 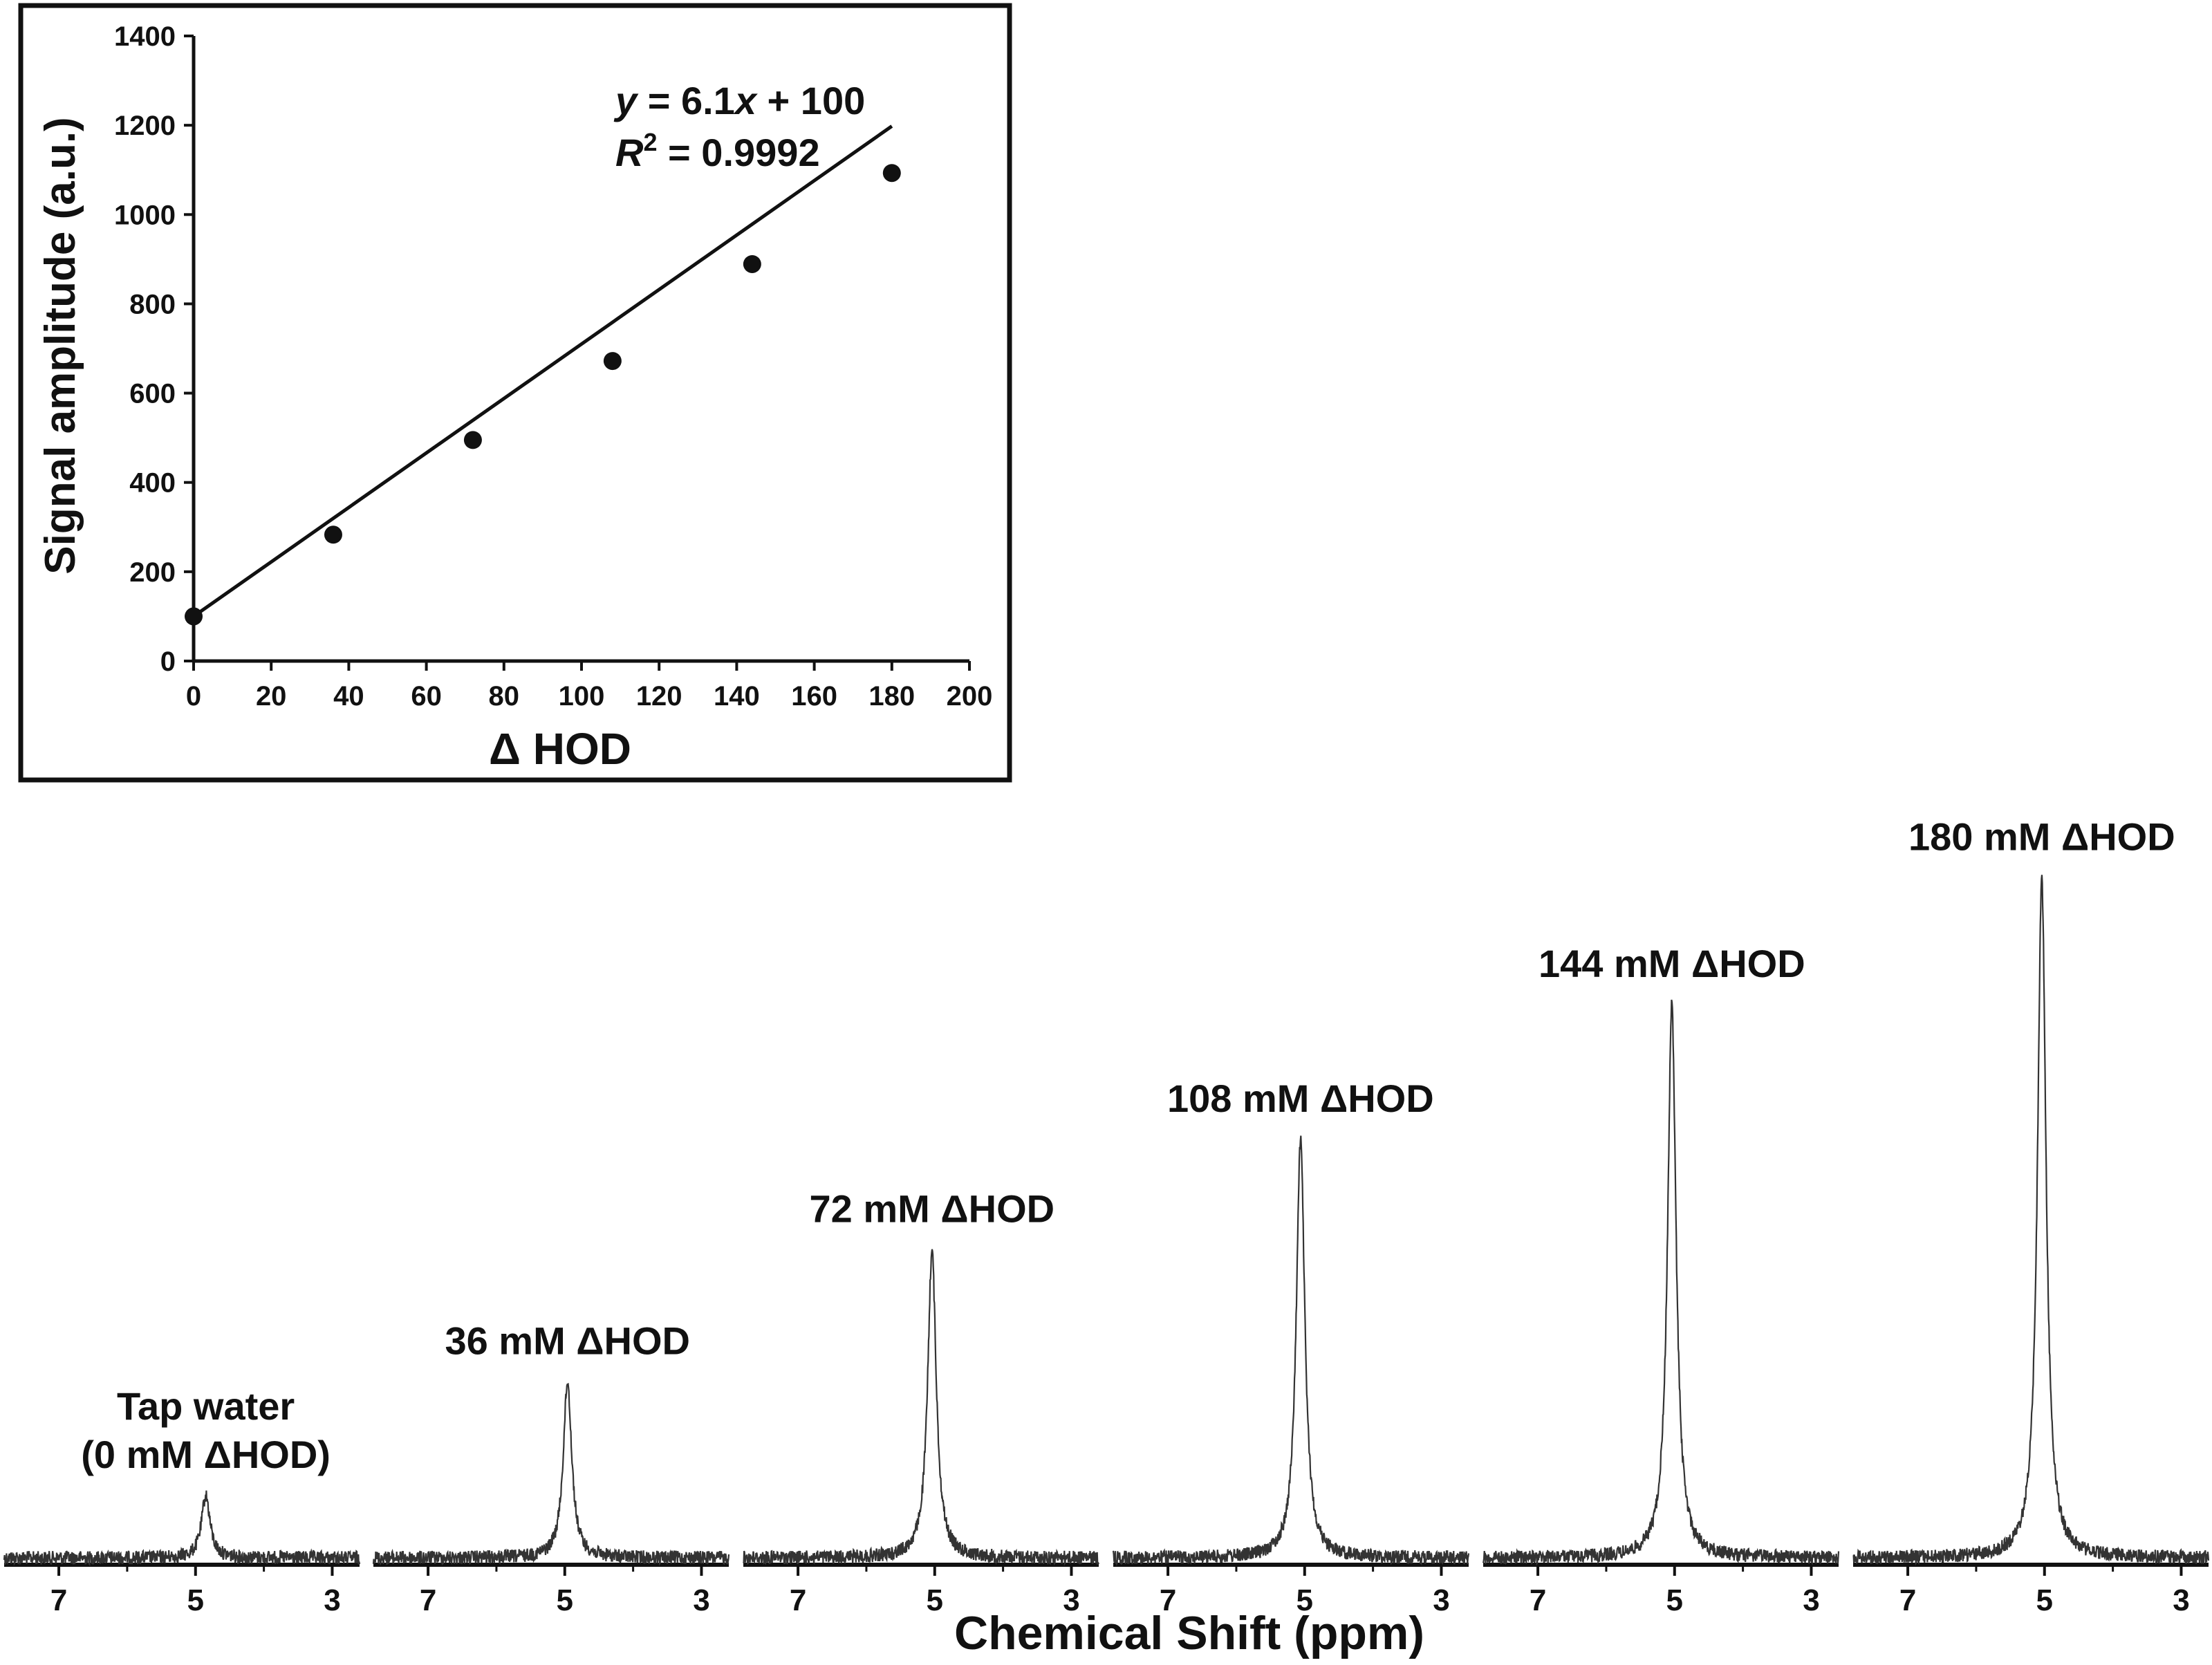 What do you see at coordinates (426, 696) in the screenshot?
I see `inset-x-tick-label: 60` at bounding box center [426, 696].